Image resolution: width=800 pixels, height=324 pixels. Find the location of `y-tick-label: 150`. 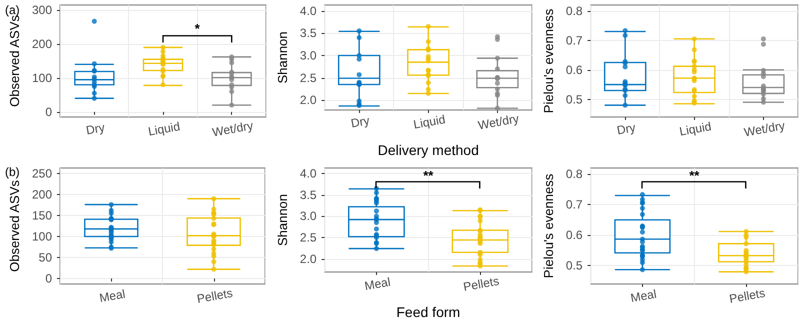

y-tick-label: 150 is located at coordinates (42, 215).